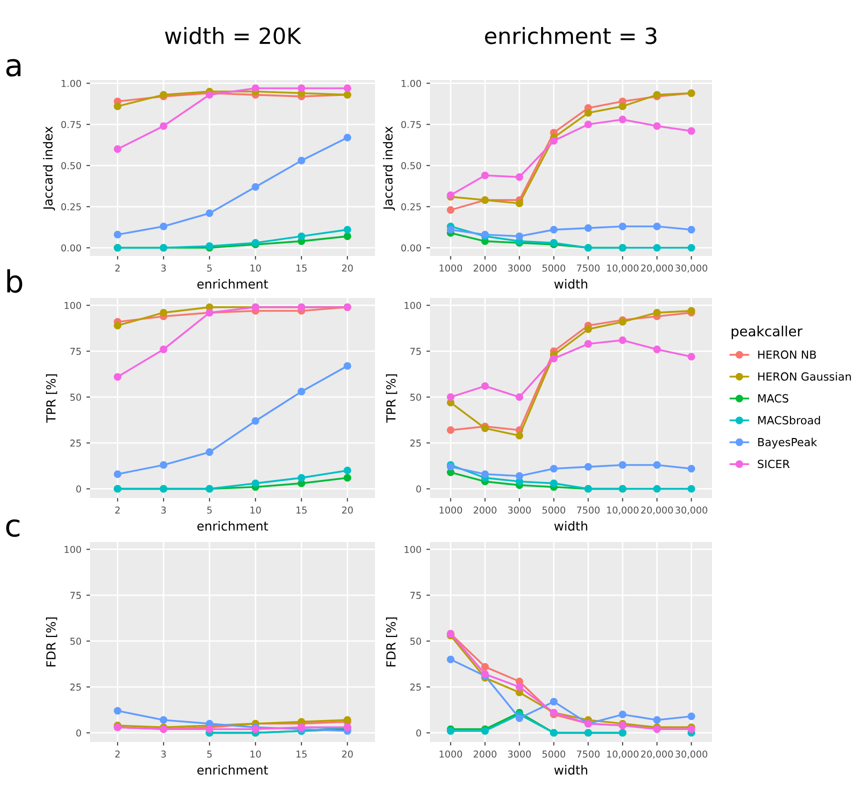  What do you see at coordinates (787, 354) in the screenshot?
I see `legend-label: HERON NB` at bounding box center [787, 354].